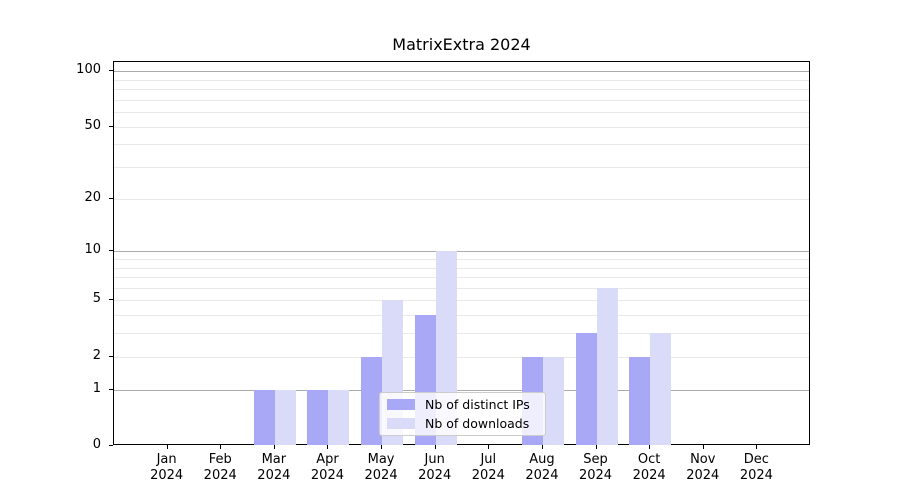  What do you see at coordinates (401, 404) in the screenshot?
I see `legend-swatch-distinct-ips-icon` at bounding box center [401, 404].